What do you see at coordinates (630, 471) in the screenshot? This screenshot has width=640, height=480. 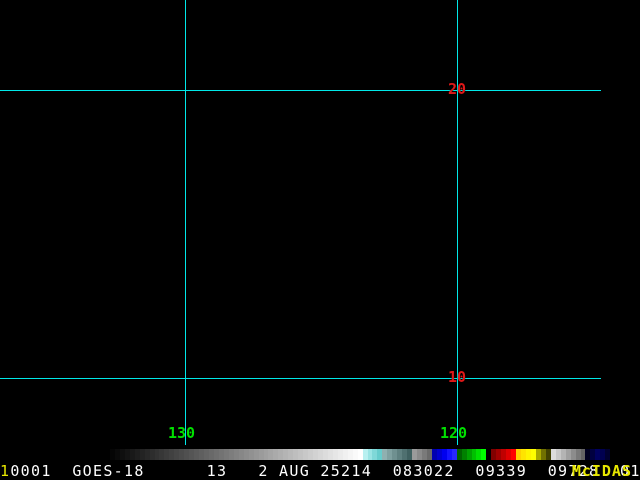 I see `resolution: 01.00` at bounding box center [630, 471].